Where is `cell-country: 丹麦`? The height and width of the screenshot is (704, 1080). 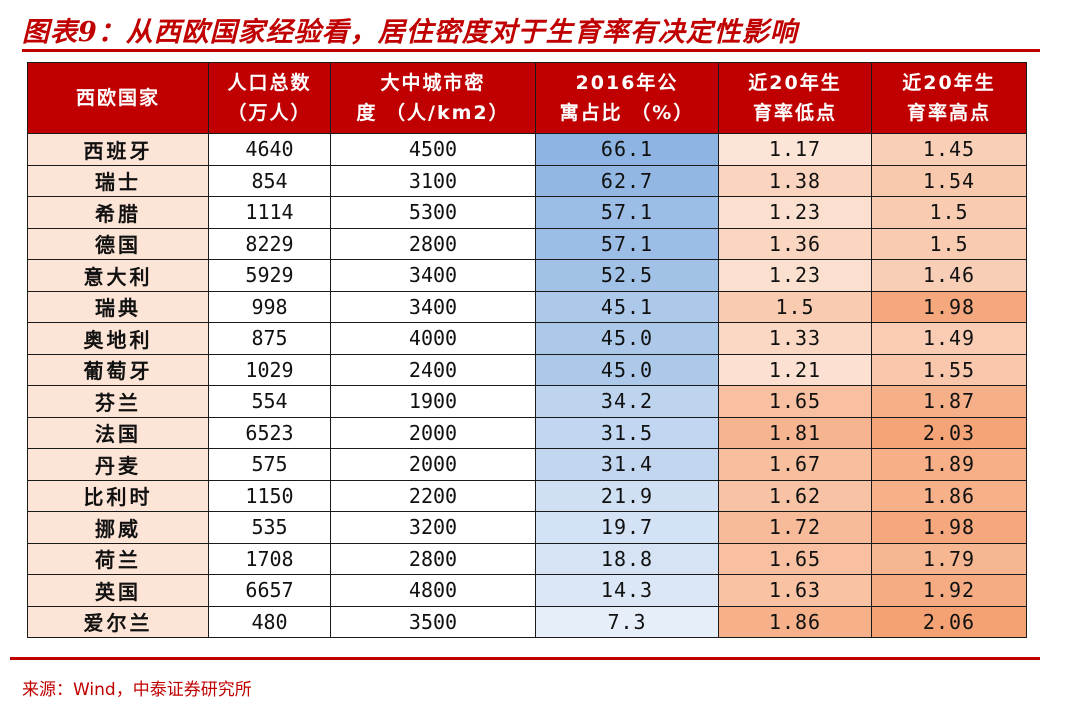
cell-country: 丹麦 is located at coordinates (118, 464).